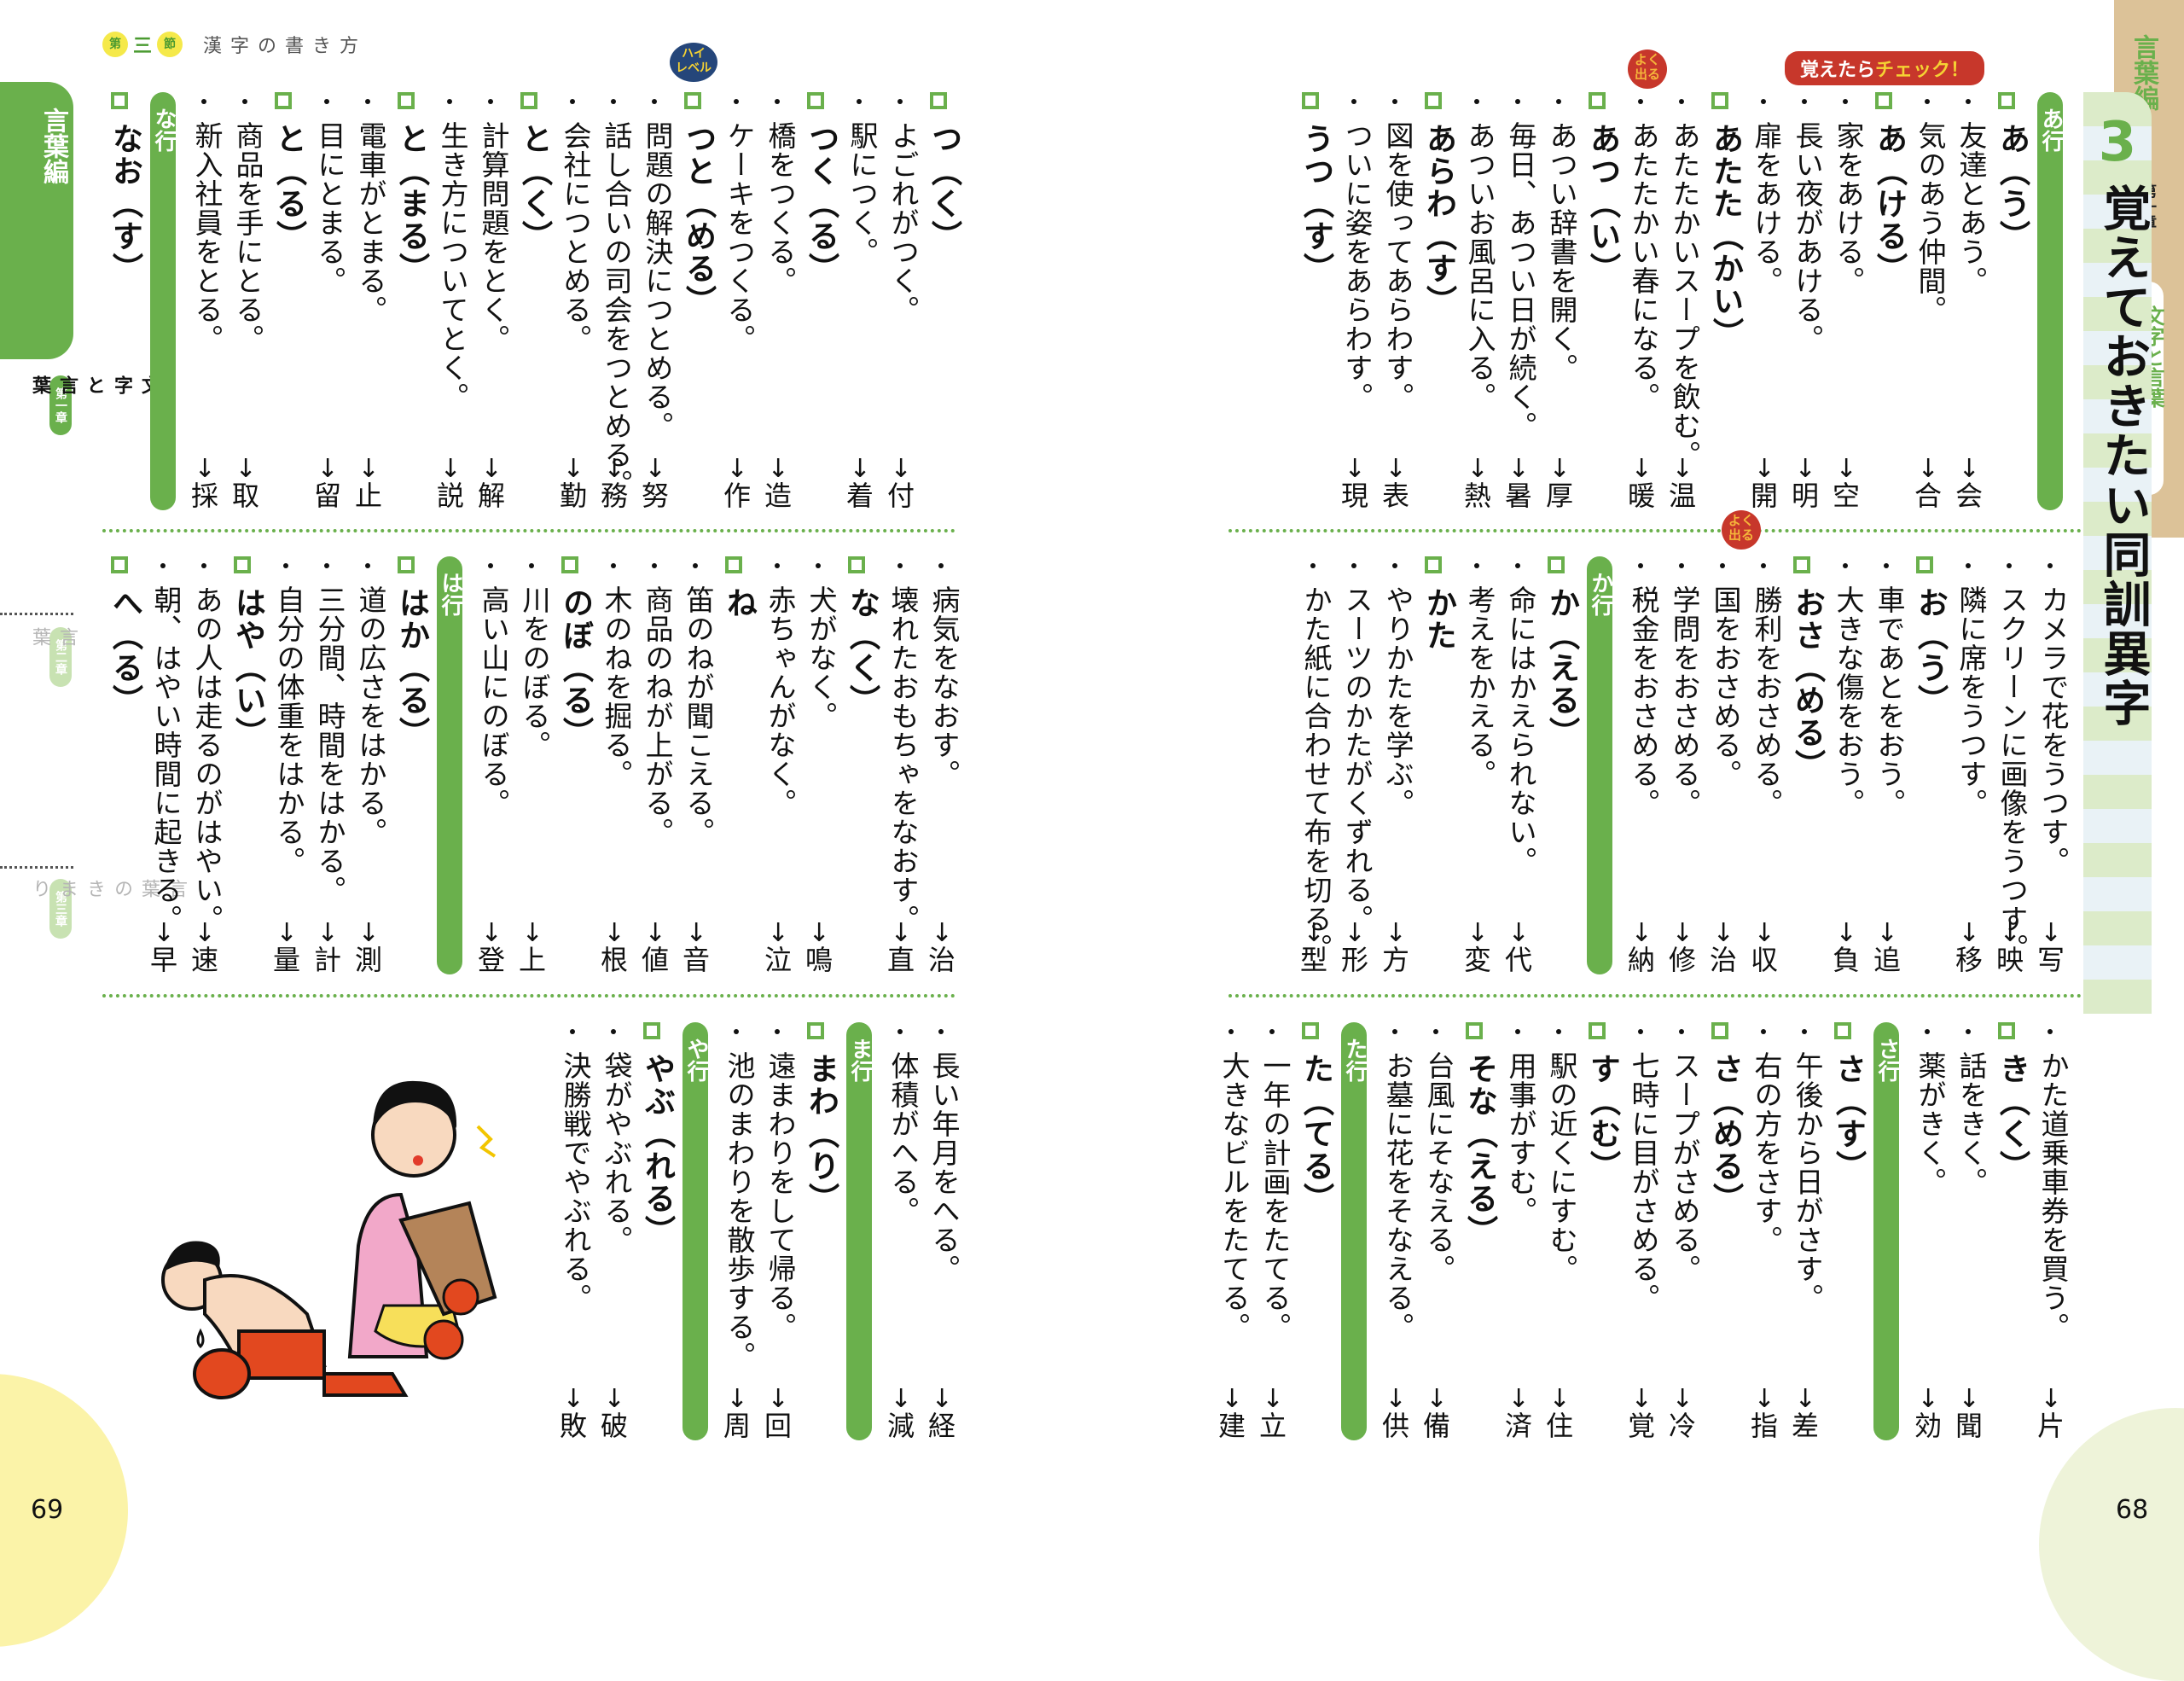  Describe the element at coordinates (1929, 765) in the screenshot. I see `entry-heading: お（う）` at that location.